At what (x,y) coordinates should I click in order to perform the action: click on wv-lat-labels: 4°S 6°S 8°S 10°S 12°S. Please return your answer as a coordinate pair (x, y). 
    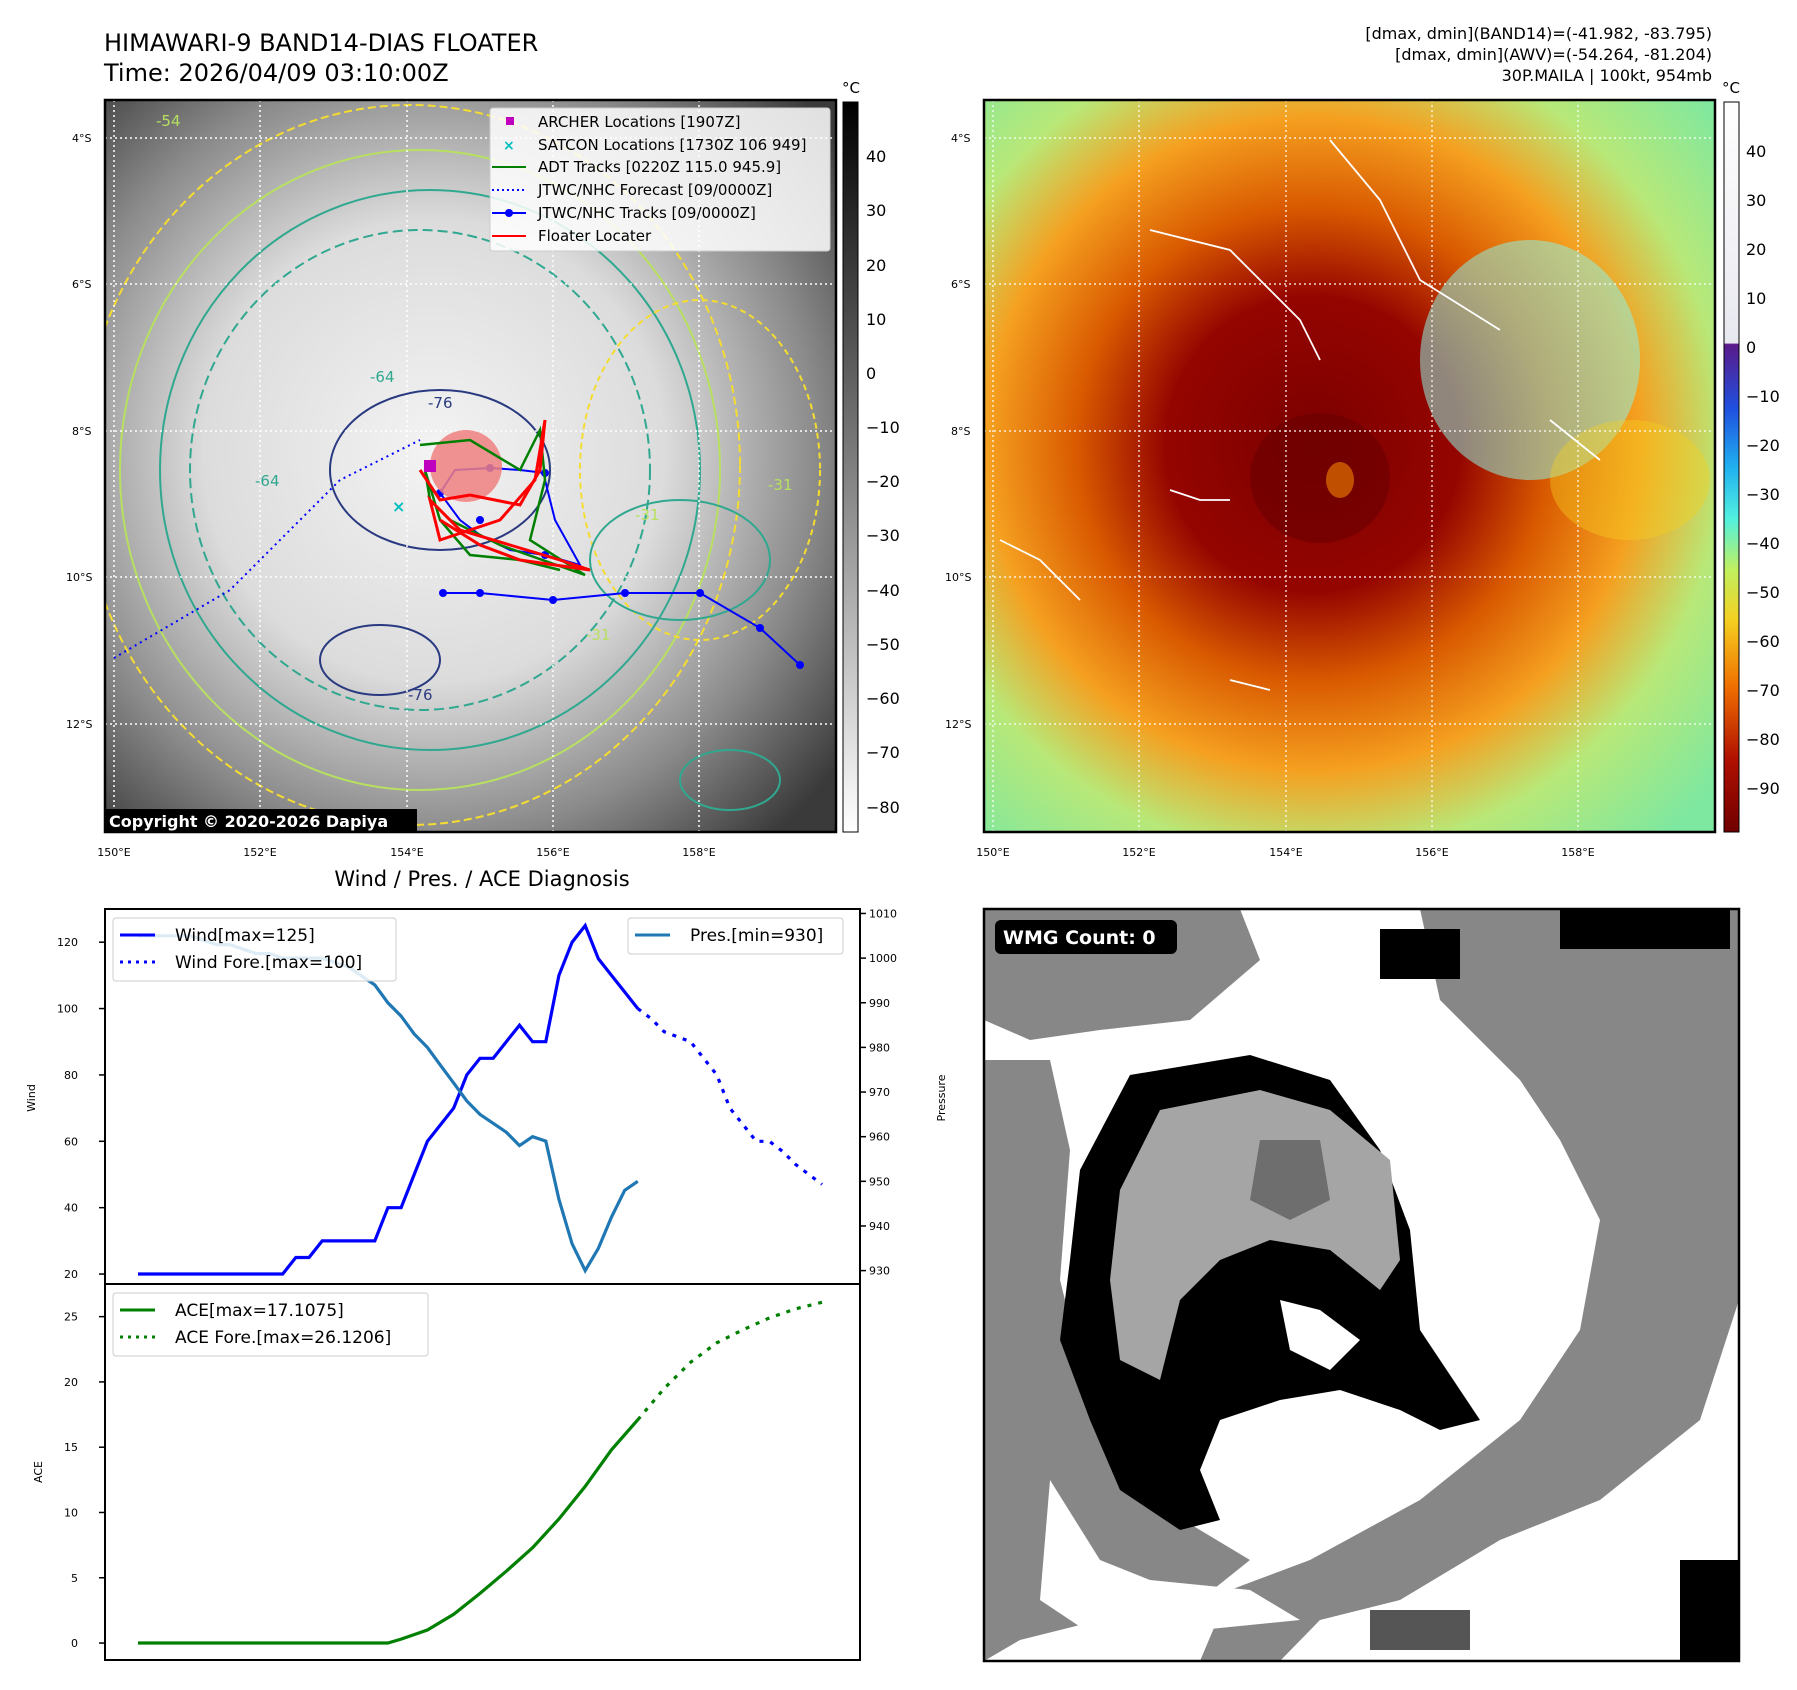
    Looking at the image, I should click on (958, 431).